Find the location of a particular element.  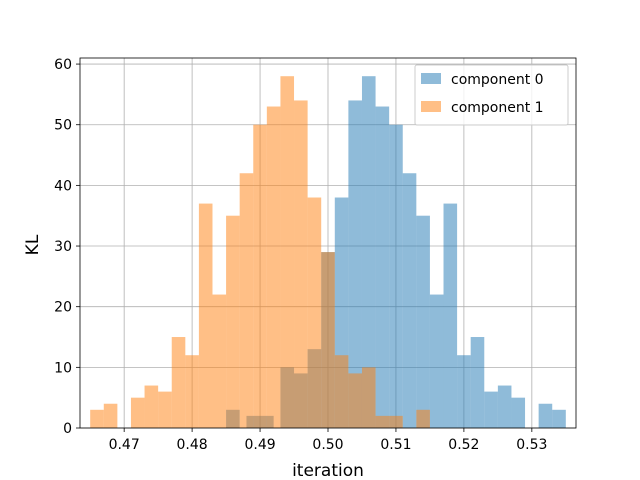

x-tick-label: 0.50 is located at coordinates (327, 445).